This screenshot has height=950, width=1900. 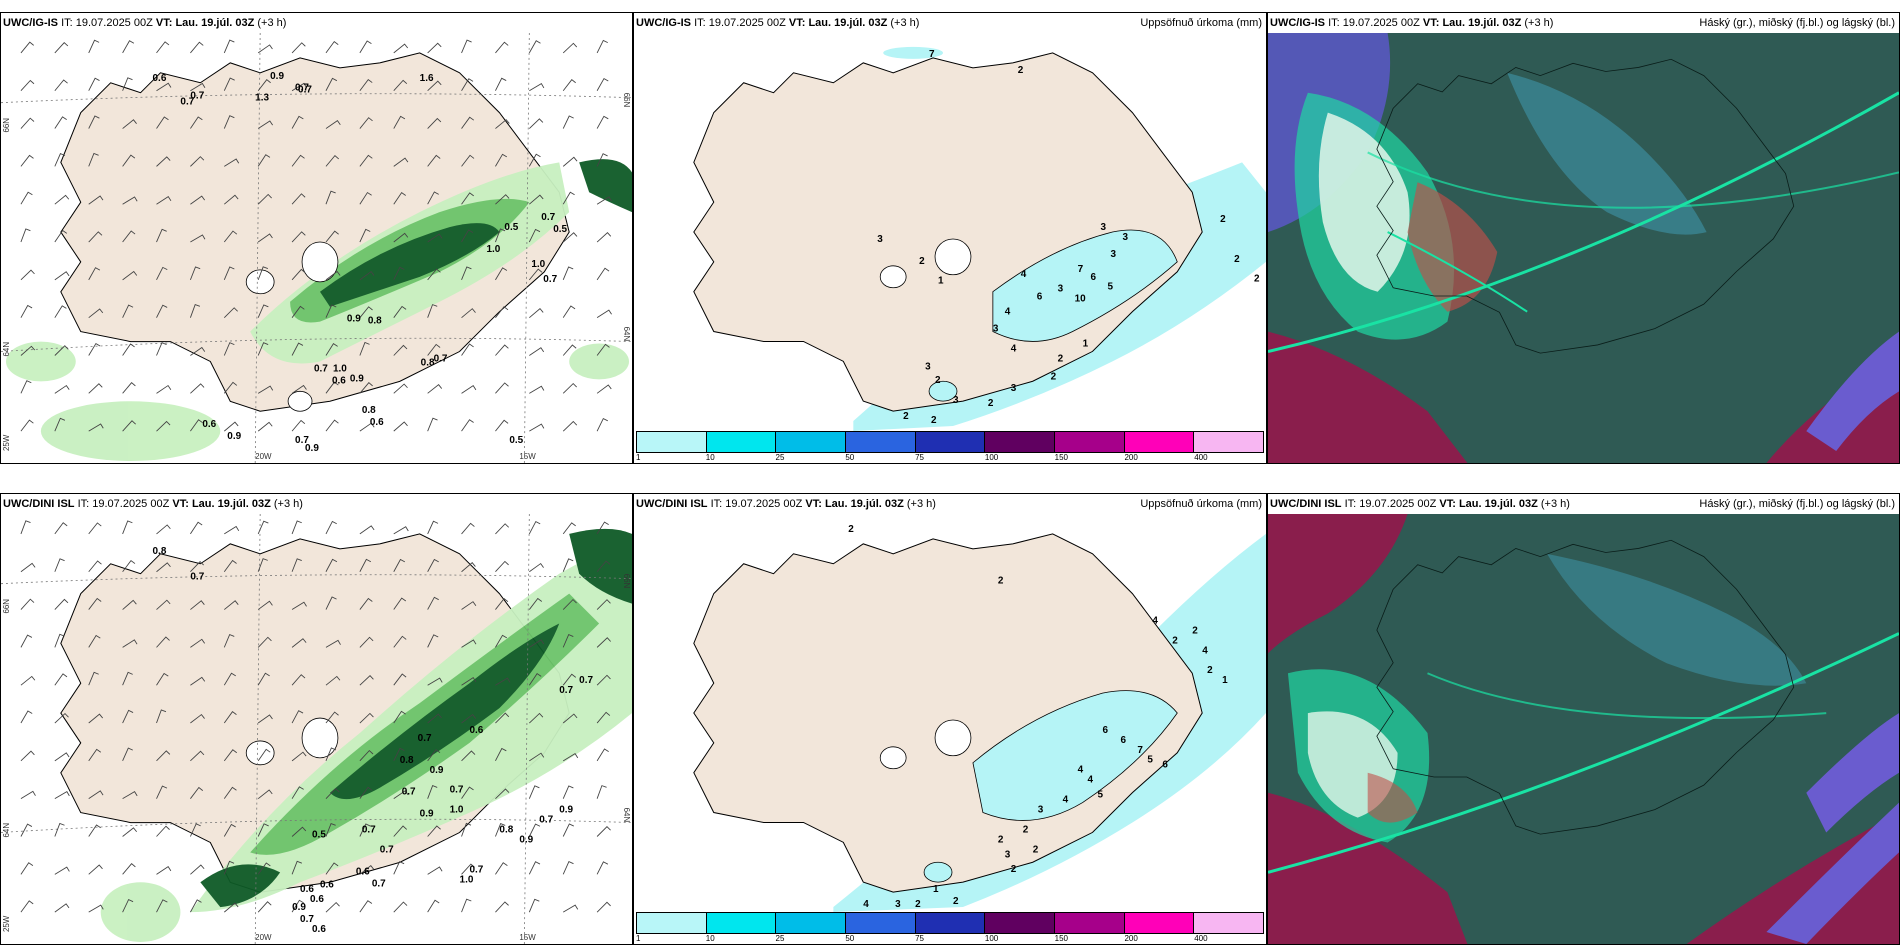 What do you see at coordinates (457, 810) in the screenshot?
I see `precip-value-label: 1.0` at bounding box center [457, 810].